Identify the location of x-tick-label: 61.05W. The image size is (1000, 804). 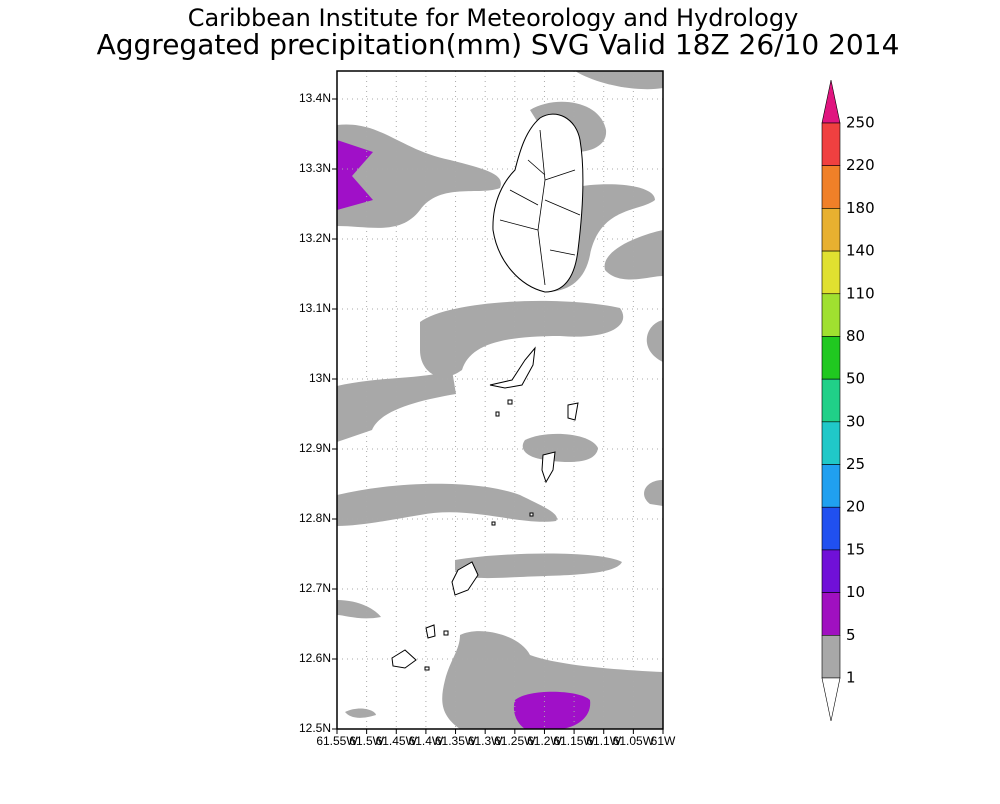
(634, 741).